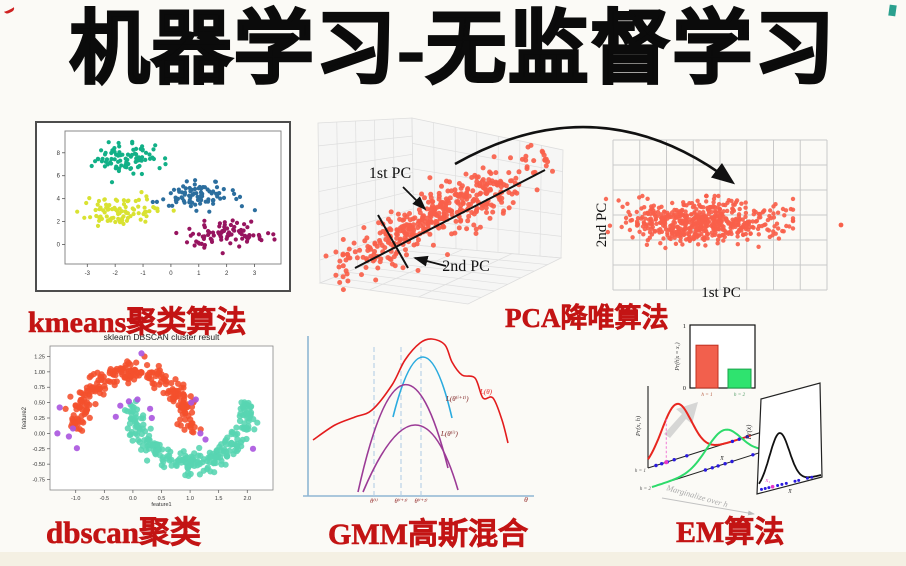 The image size is (906, 566). Describe the element at coordinates (137, 323) in the screenshot. I see `caption-kmeans: kmeans聚类算法` at that location.